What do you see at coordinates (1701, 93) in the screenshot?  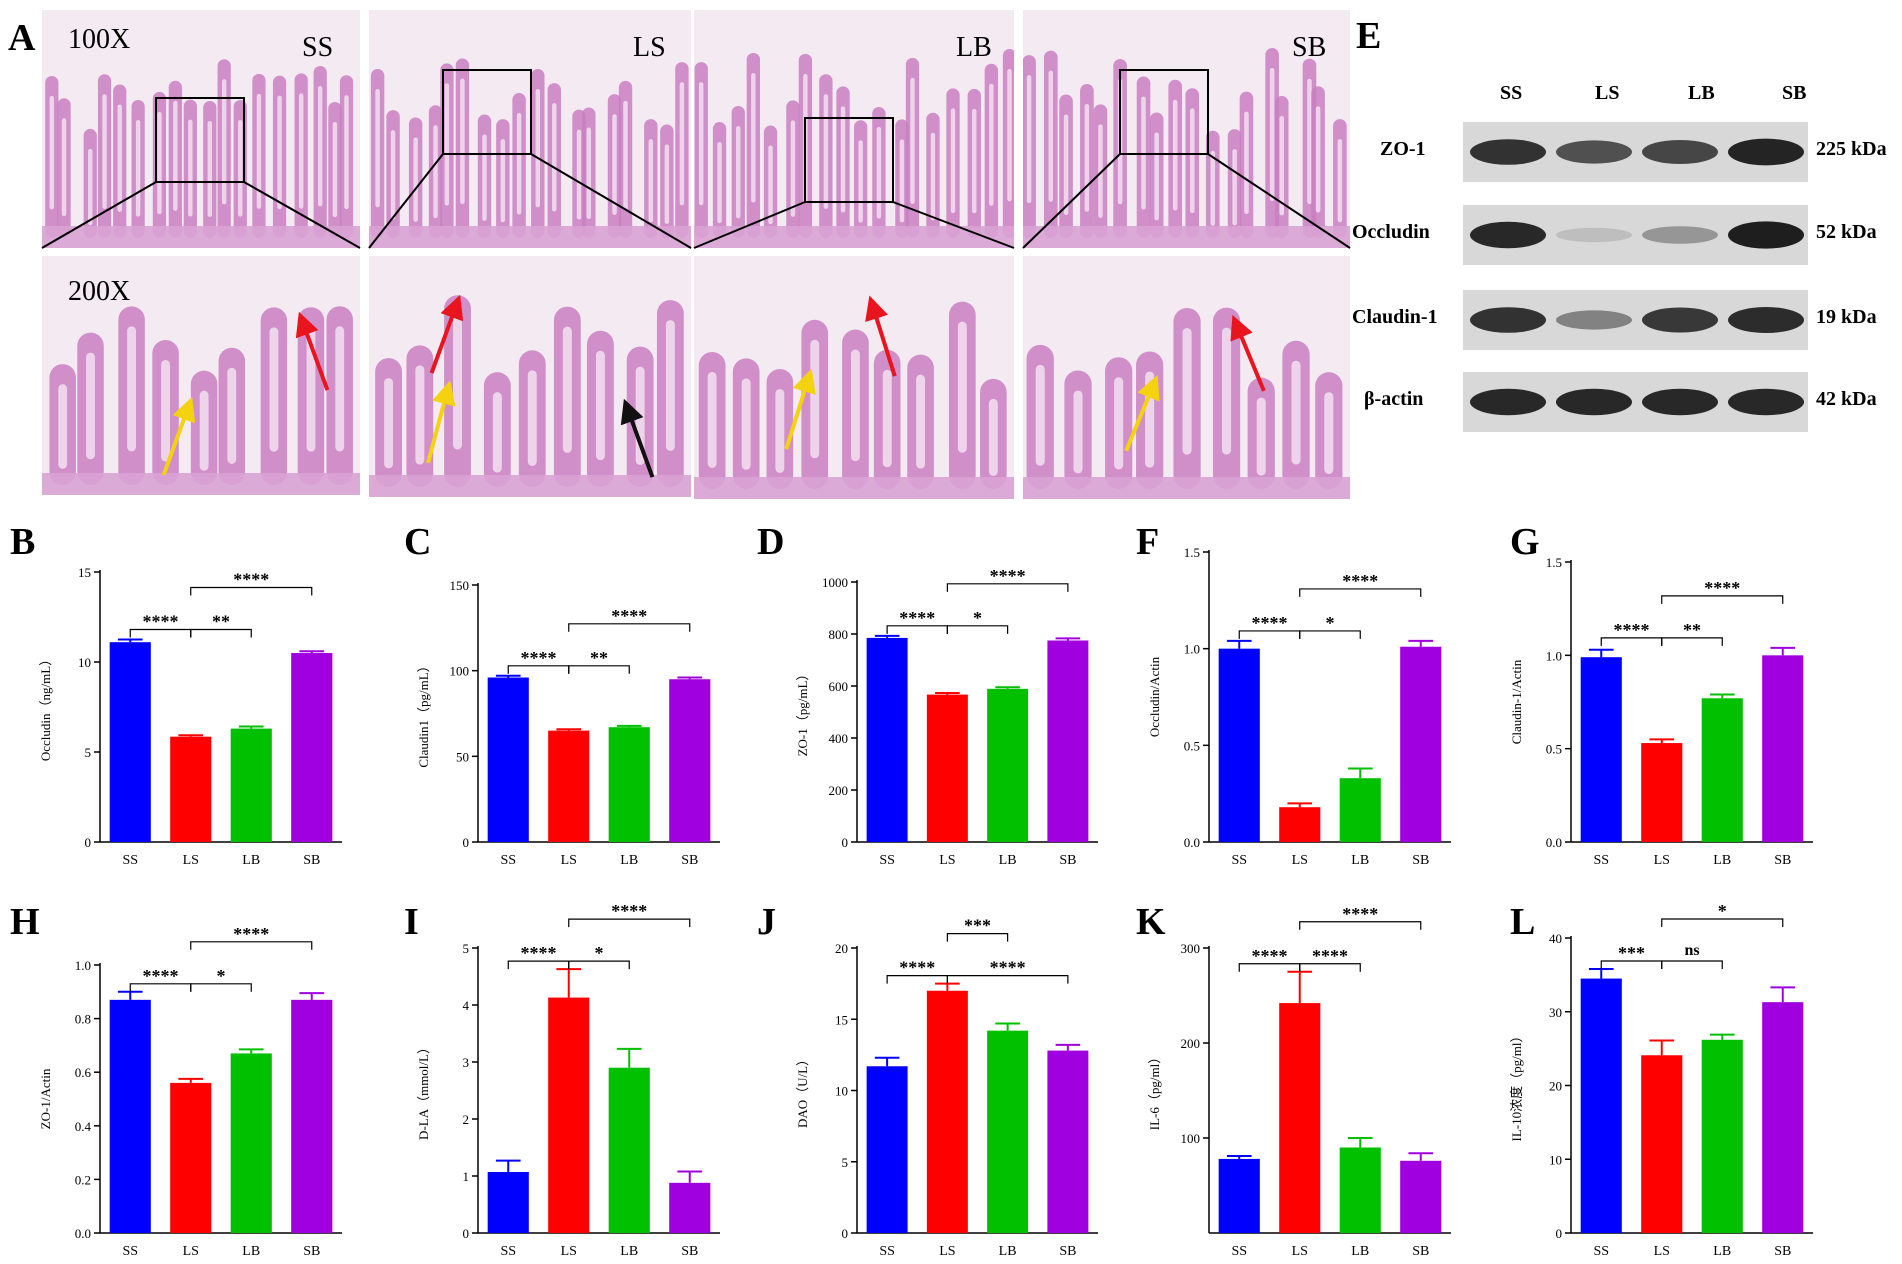 I see `blot-lane-label: LB` at bounding box center [1701, 93].